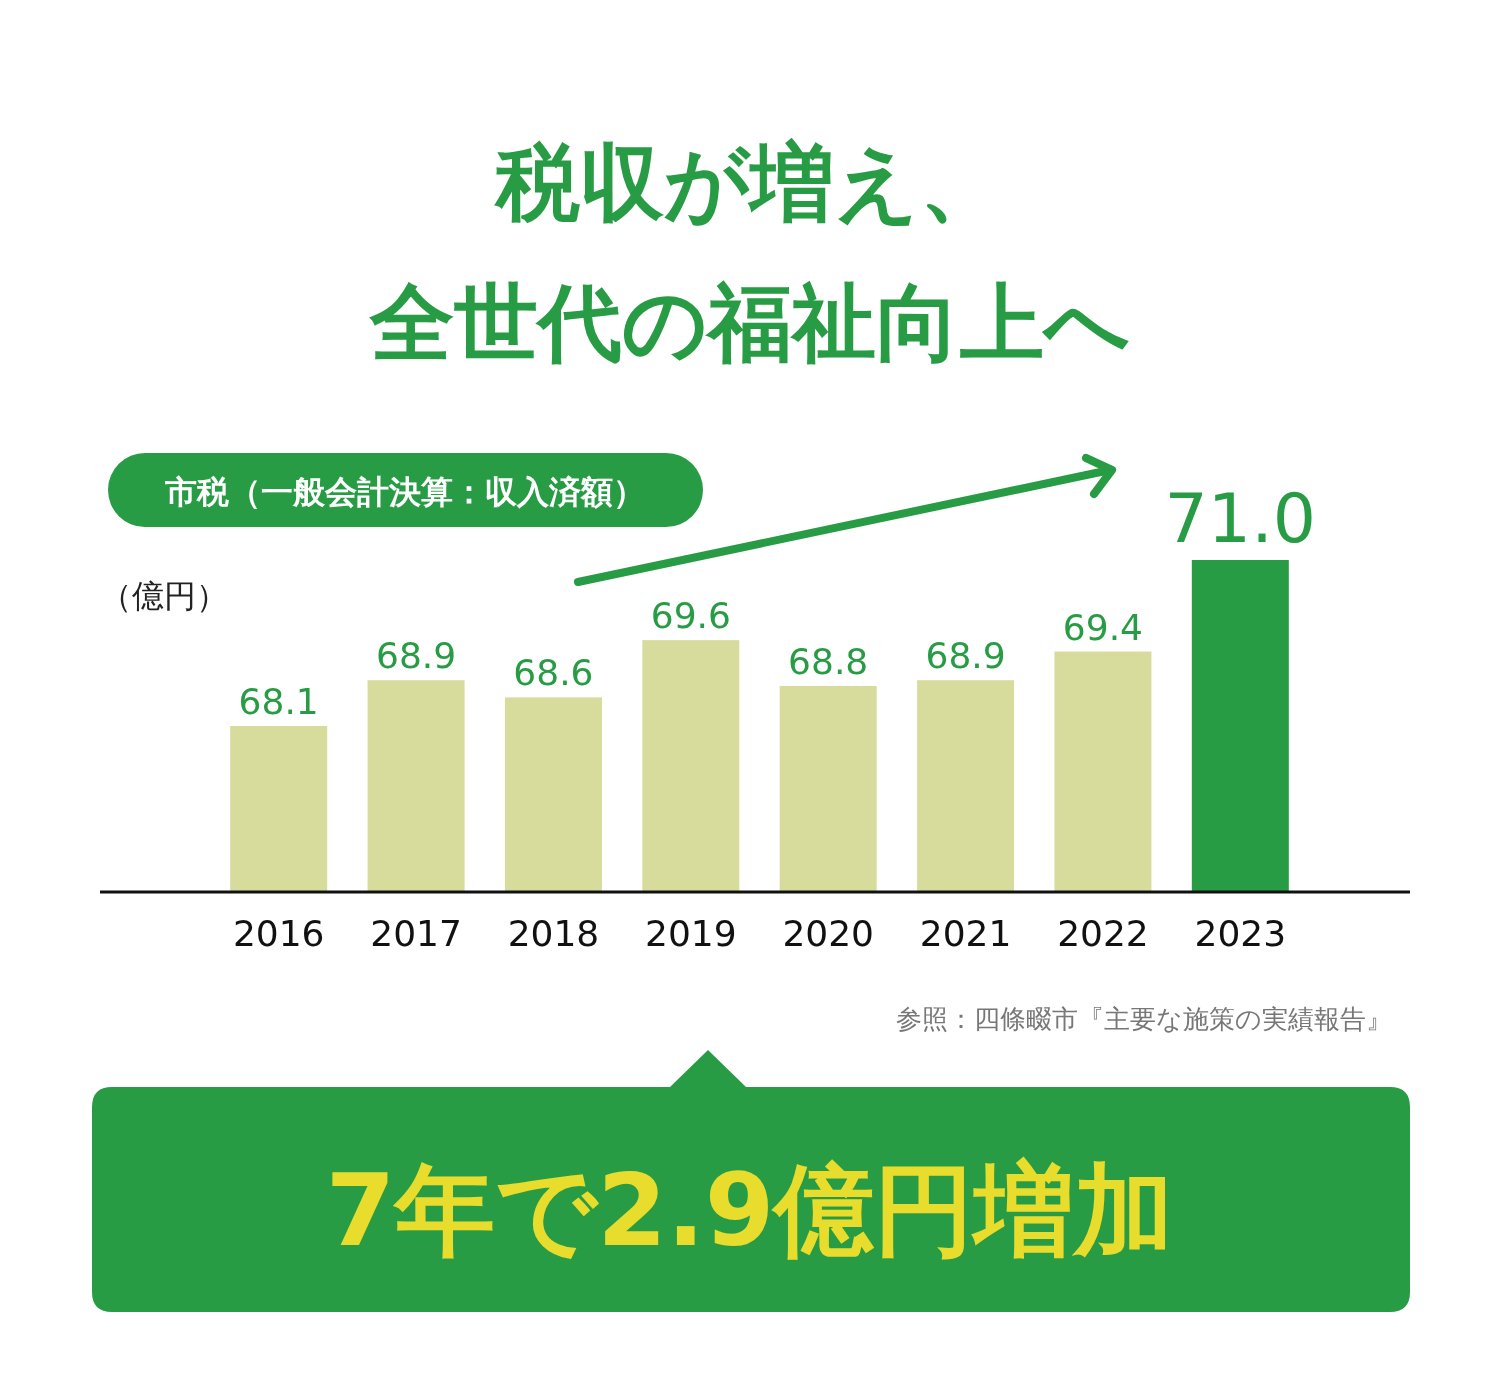  Describe the element at coordinates (1240, 933) in the screenshot. I see `x-tick-label: 2023` at that location.